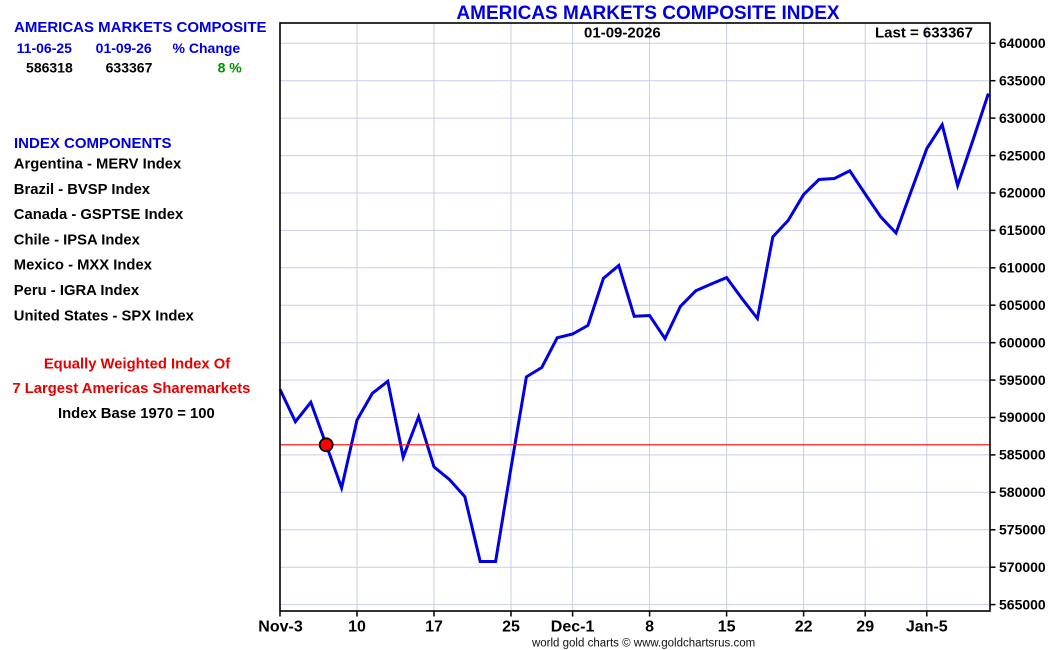 The image size is (1050, 650). I want to click on svg-text: Index Base 1970 = 100, so click(136, 414).